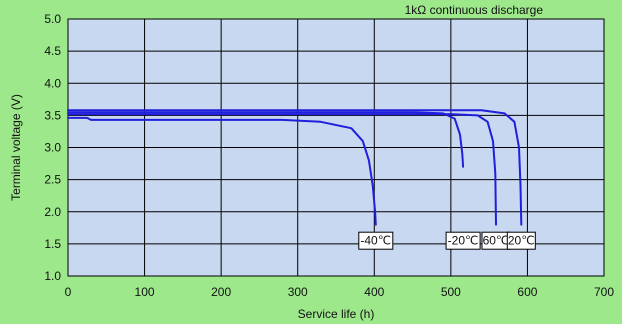 The image size is (622, 324). I want to click on y-tick-label: 2.0, so click(52, 212).